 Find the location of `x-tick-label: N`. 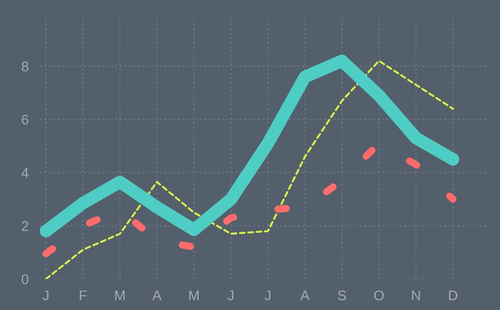

x-tick-label: N is located at coordinates (416, 295).